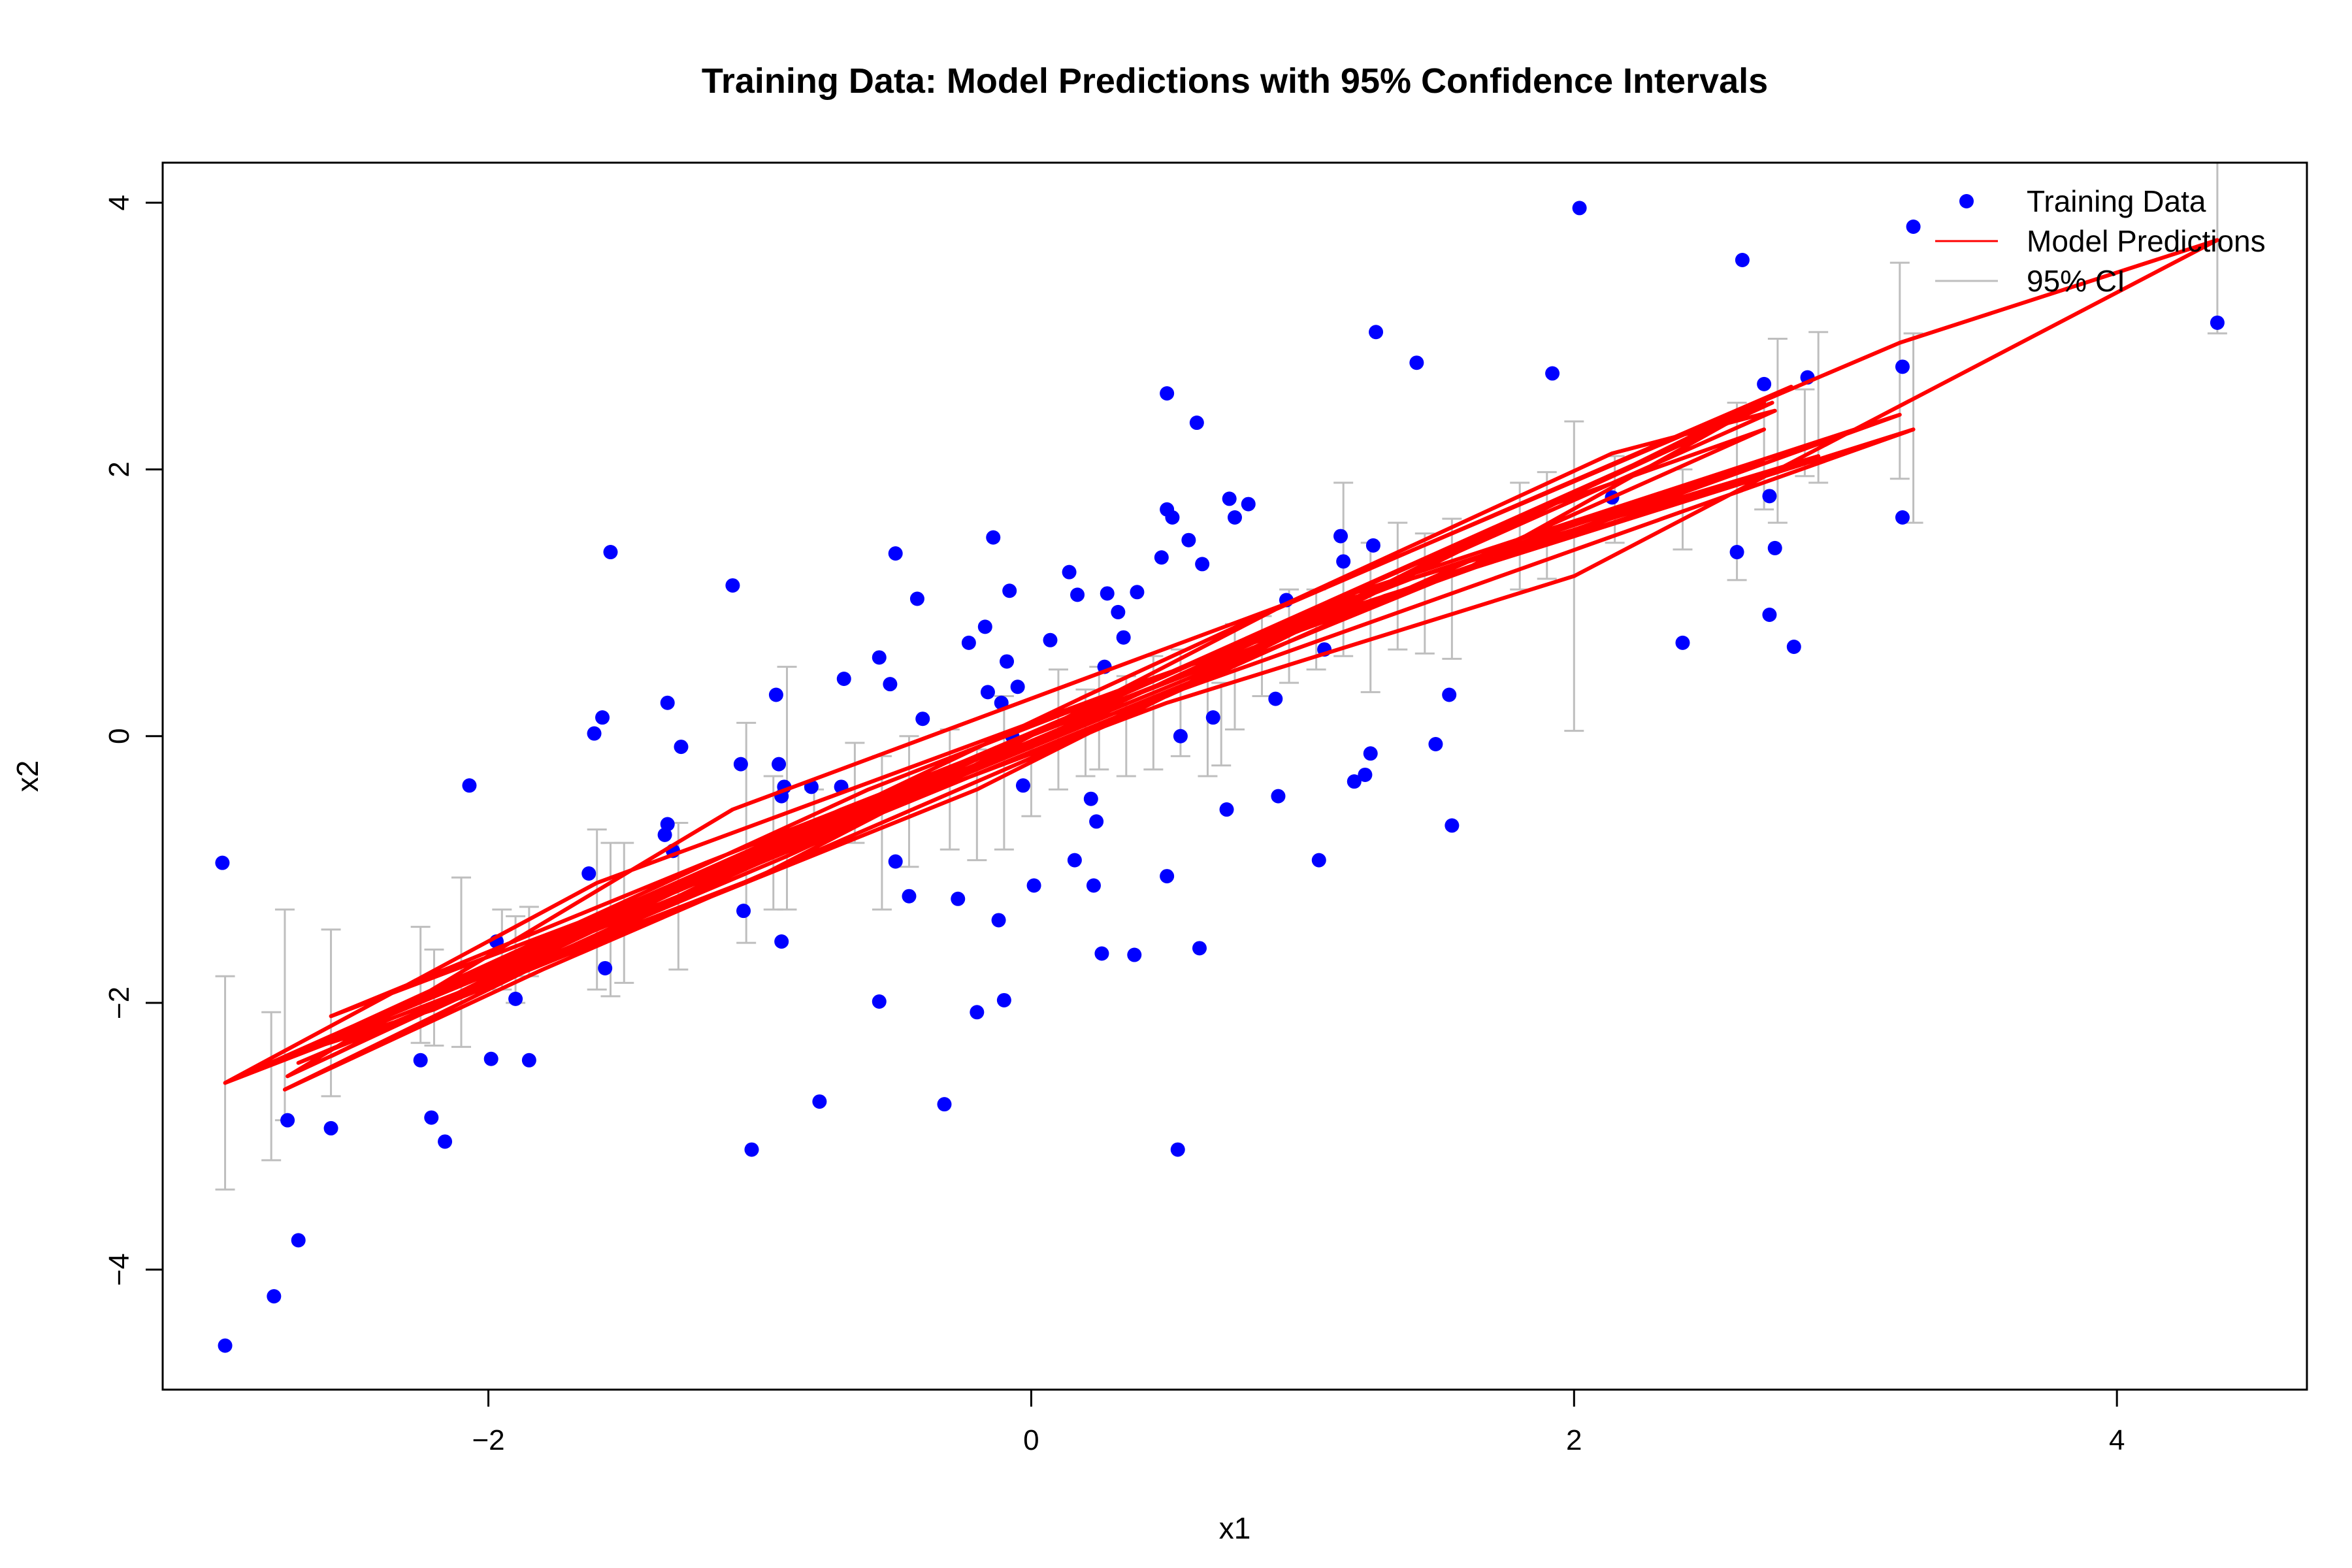 This screenshot has width=2352, height=1568. What do you see at coordinates (2117, 1440) in the screenshot?
I see `x-tick-label: 4` at bounding box center [2117, 1440].